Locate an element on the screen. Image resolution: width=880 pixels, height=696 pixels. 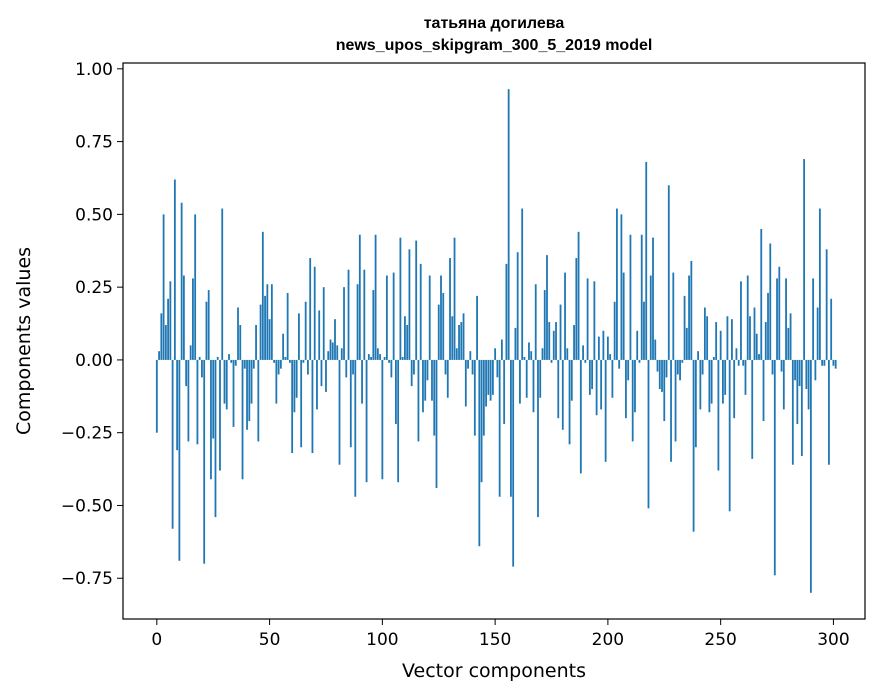
x-axis-ticks: 0 50 100 150 200 250 300 is located at coordinates (500, 634).